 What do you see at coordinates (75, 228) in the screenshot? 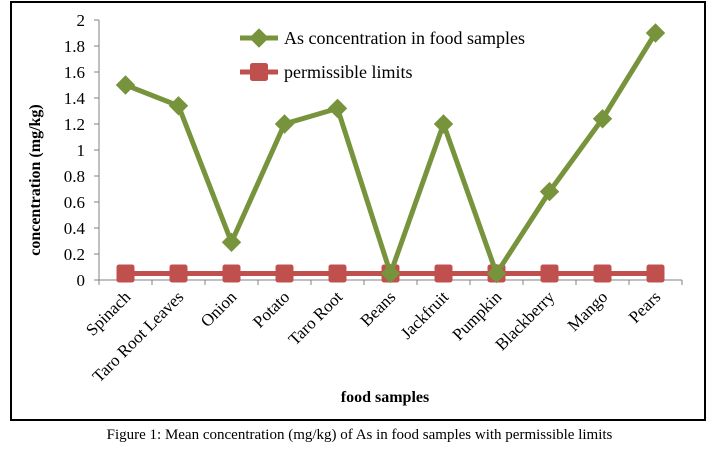
I see `y-tick-label: 0.4` at bounding box center [75, 228].